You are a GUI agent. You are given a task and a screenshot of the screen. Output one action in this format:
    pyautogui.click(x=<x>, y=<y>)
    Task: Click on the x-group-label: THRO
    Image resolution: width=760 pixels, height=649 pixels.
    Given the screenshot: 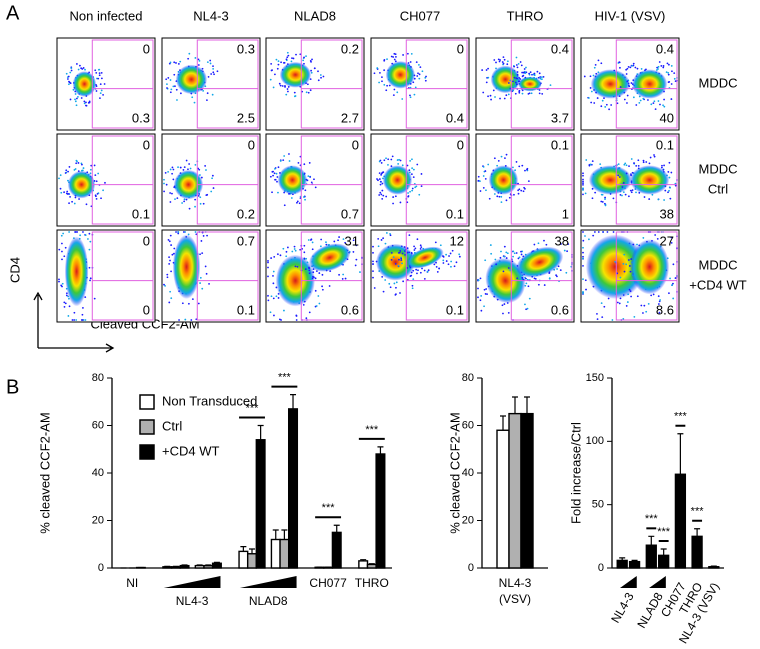 What is the action you would take?
    pyautogui.click(x=372, y=583)
    